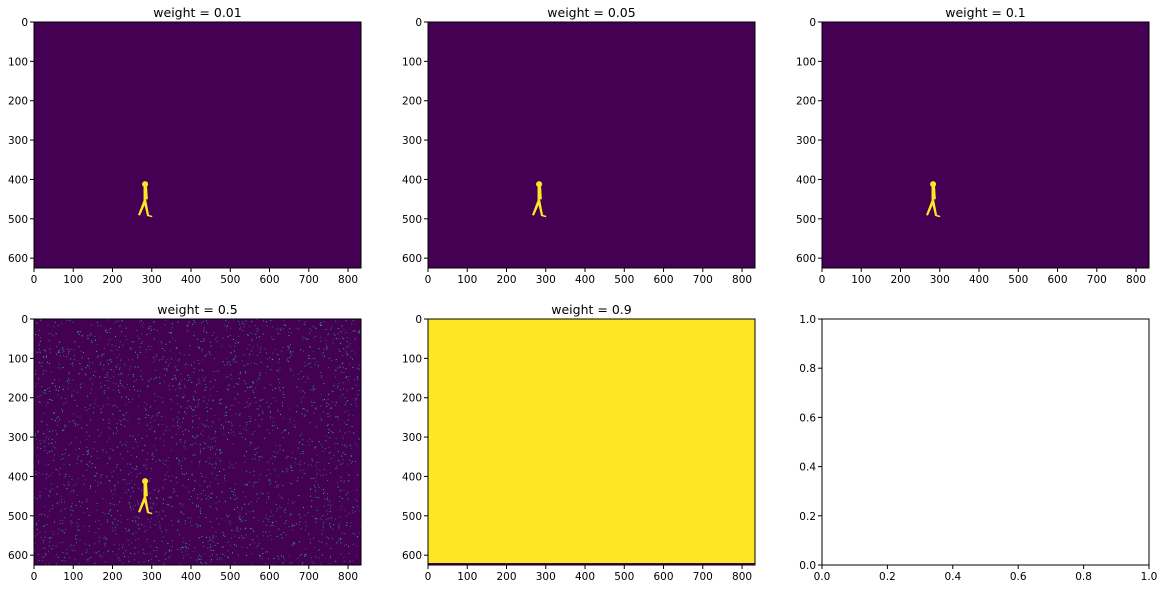 This screenshot has height=590, width=1164. Describe the element at coordinates (742, 577) in the screenshot. I see `x-tick-label: 800` at that location.